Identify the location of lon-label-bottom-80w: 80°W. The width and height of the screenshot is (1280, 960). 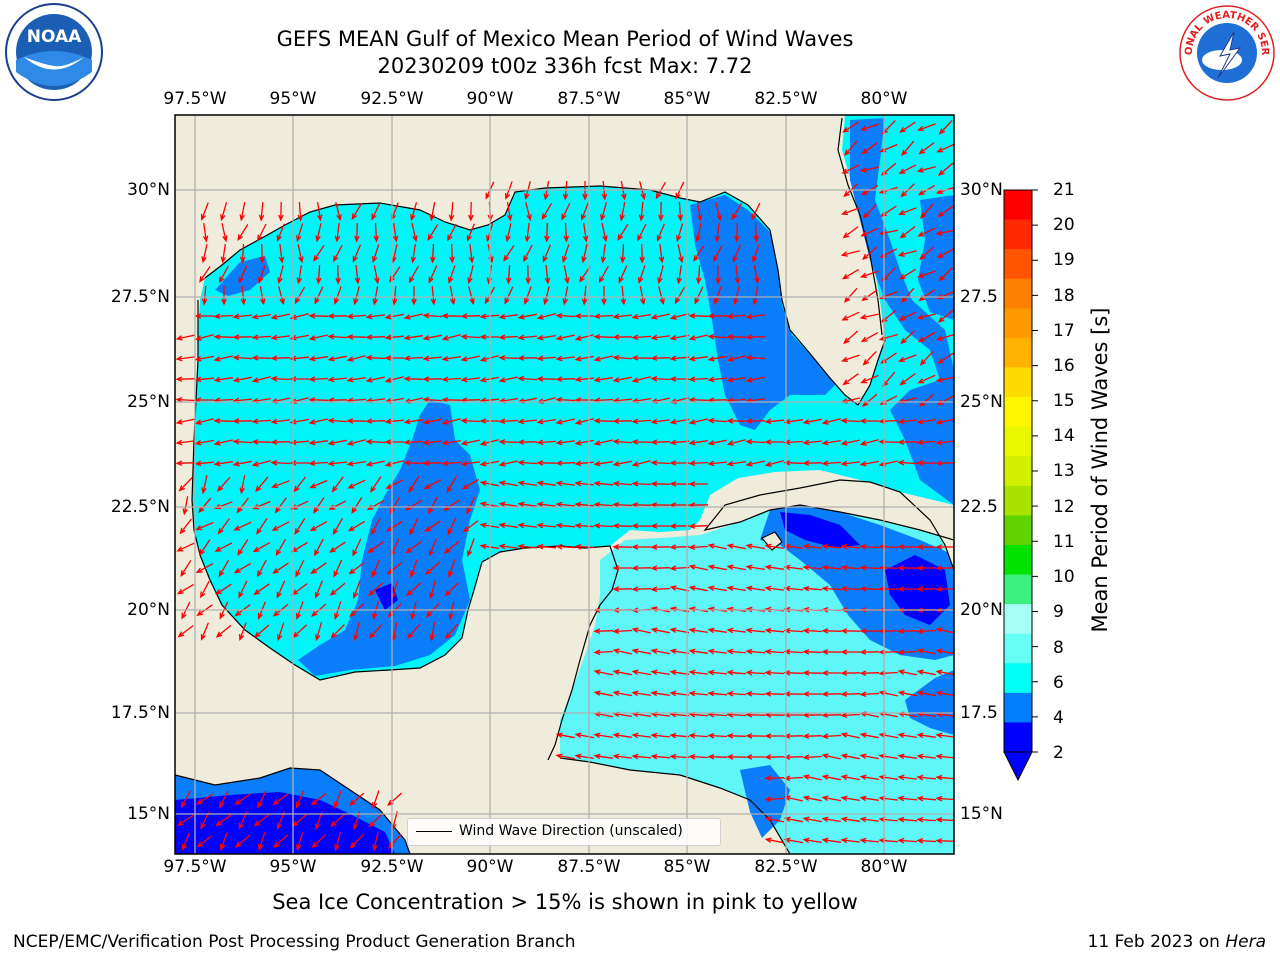
(884, 867).